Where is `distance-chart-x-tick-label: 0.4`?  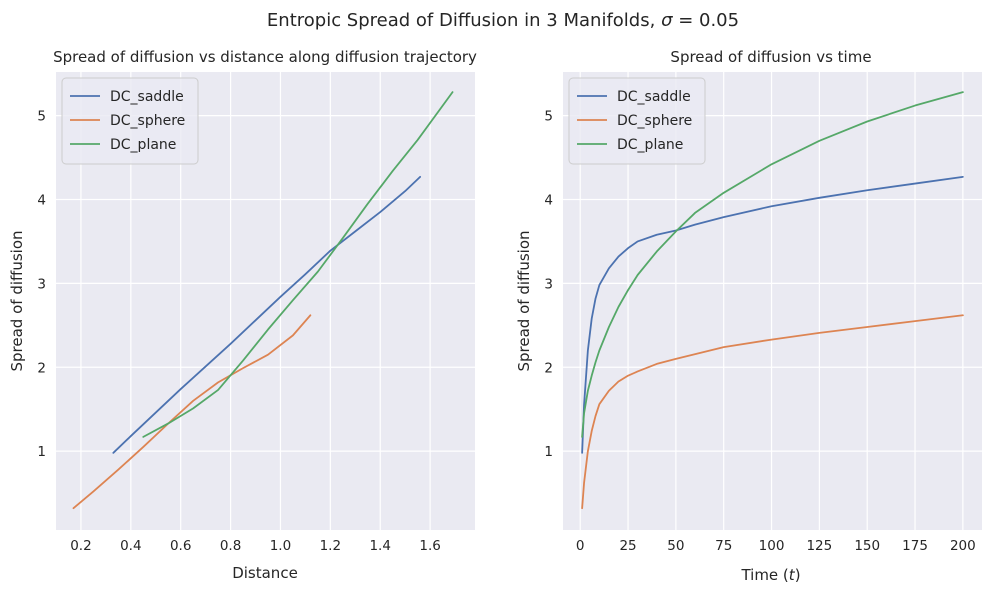
distance-chart-x-tick-label: 0.4 is located at coordinates (130, 546).